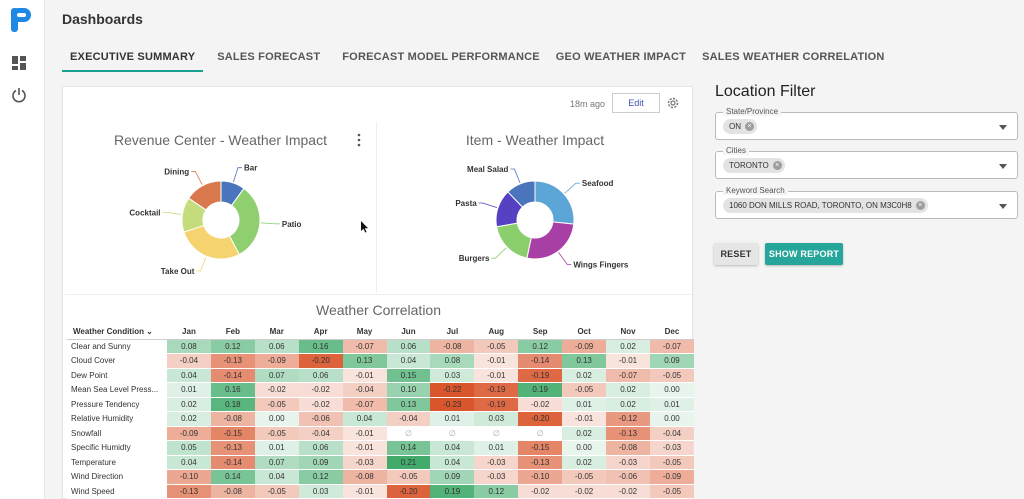  Describe the element at coordinates (866, 162) in the screenshot. I see `cities-select: Cities TORONTO ×` at that location.